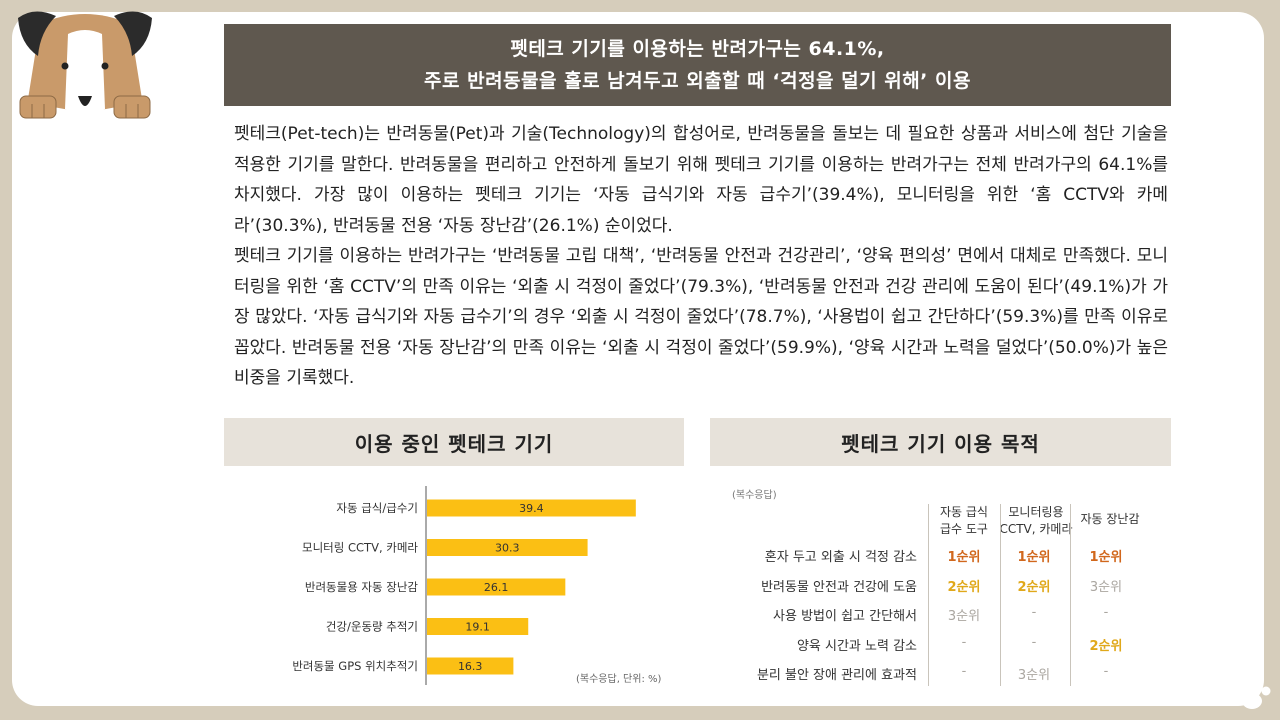  What do you see at coordinates (1253, 692) in the screenshot?
I see `paw-print-icon` at bounding box center [1253, 692].